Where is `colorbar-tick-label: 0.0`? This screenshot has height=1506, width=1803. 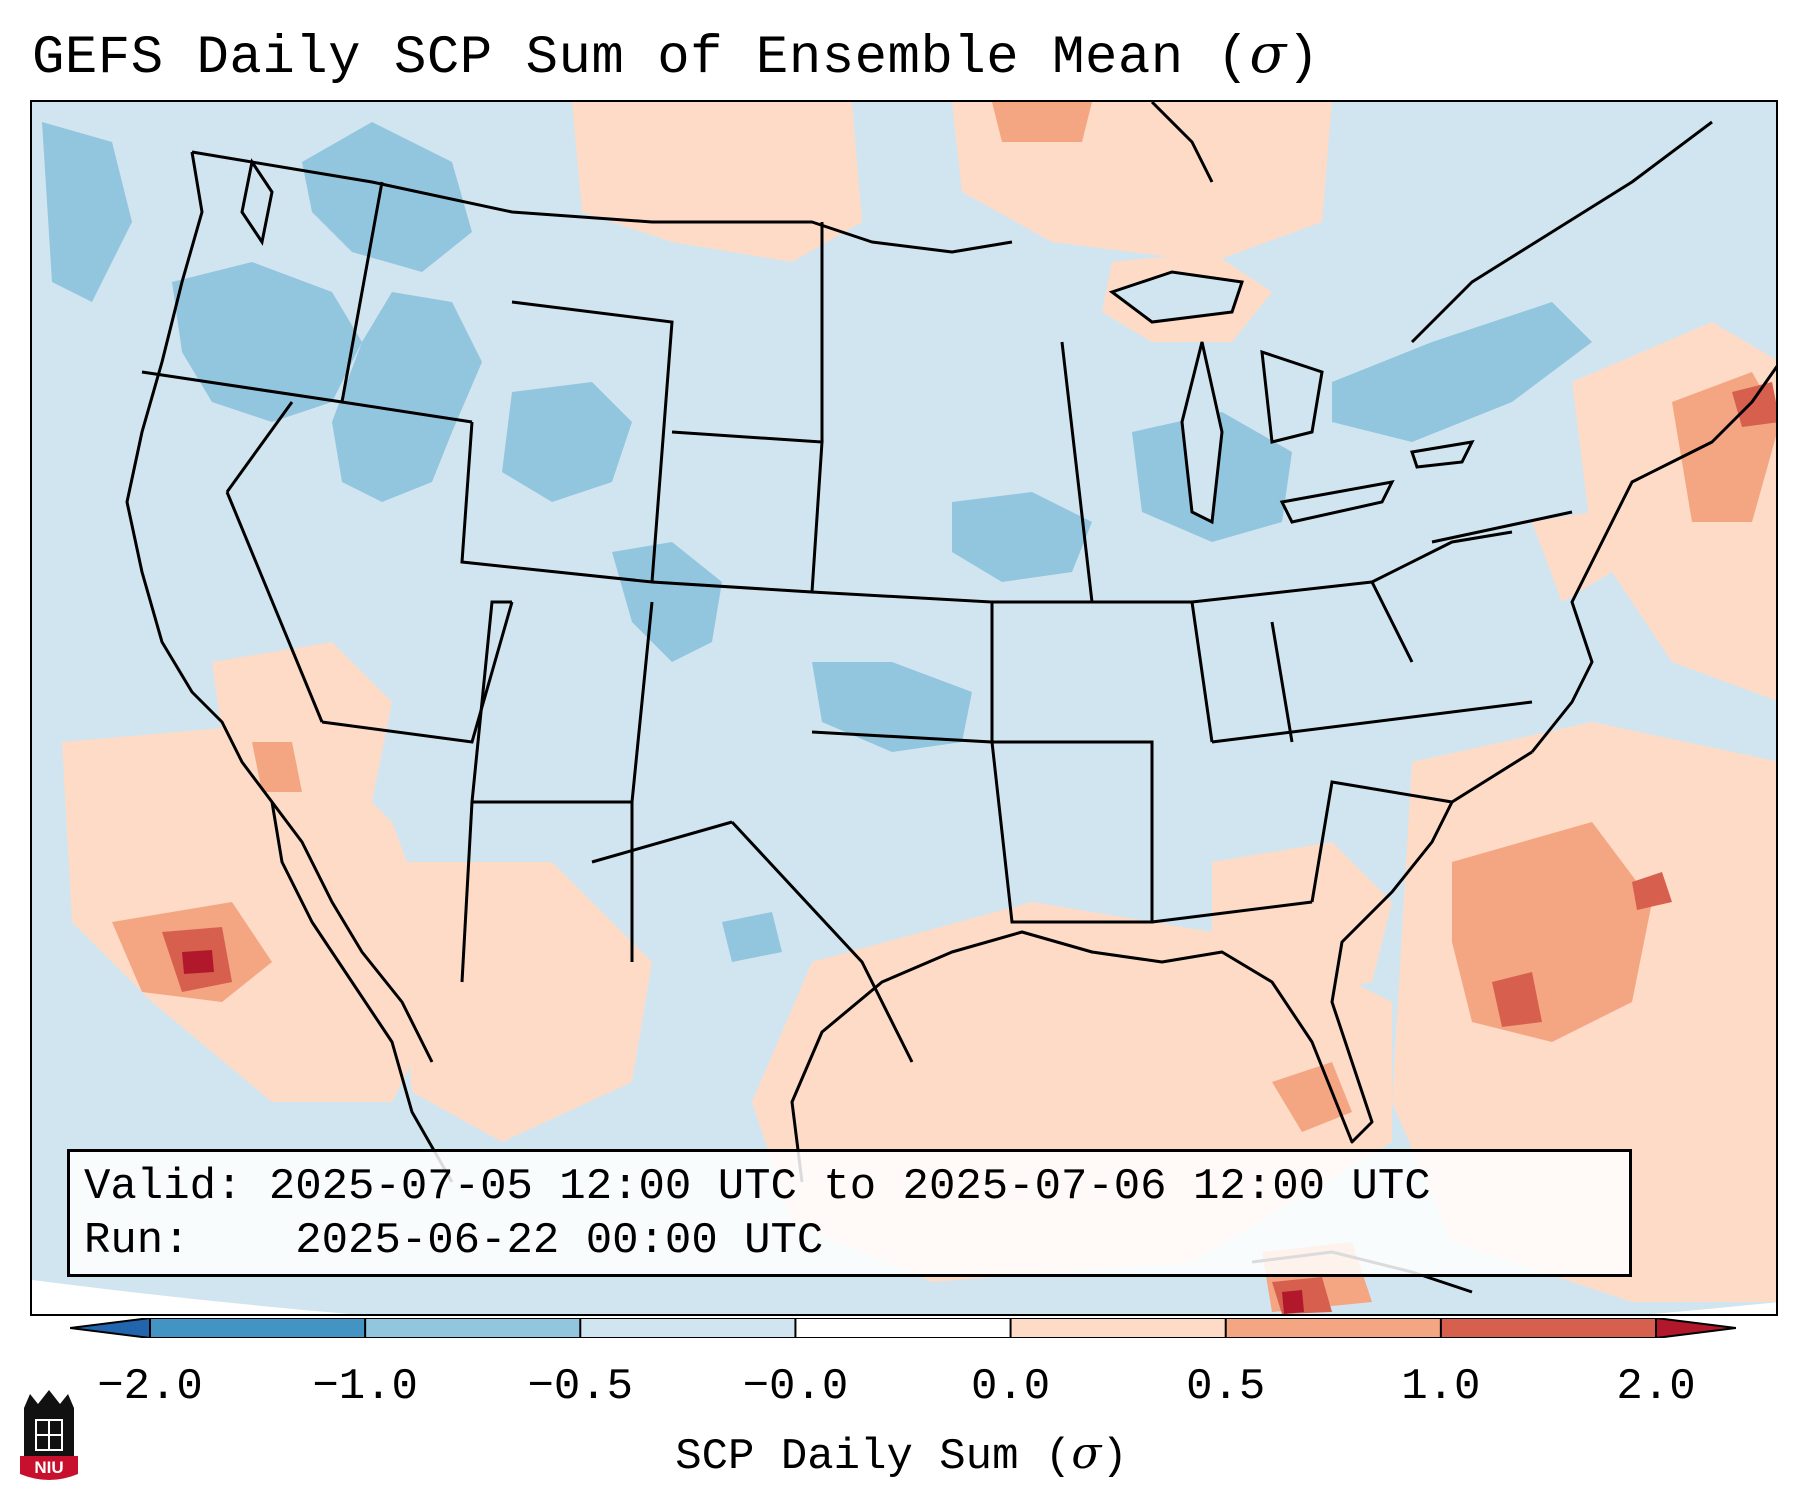 colorbar-tick-label: 0.0 is located at coordinates (1010, 1387).